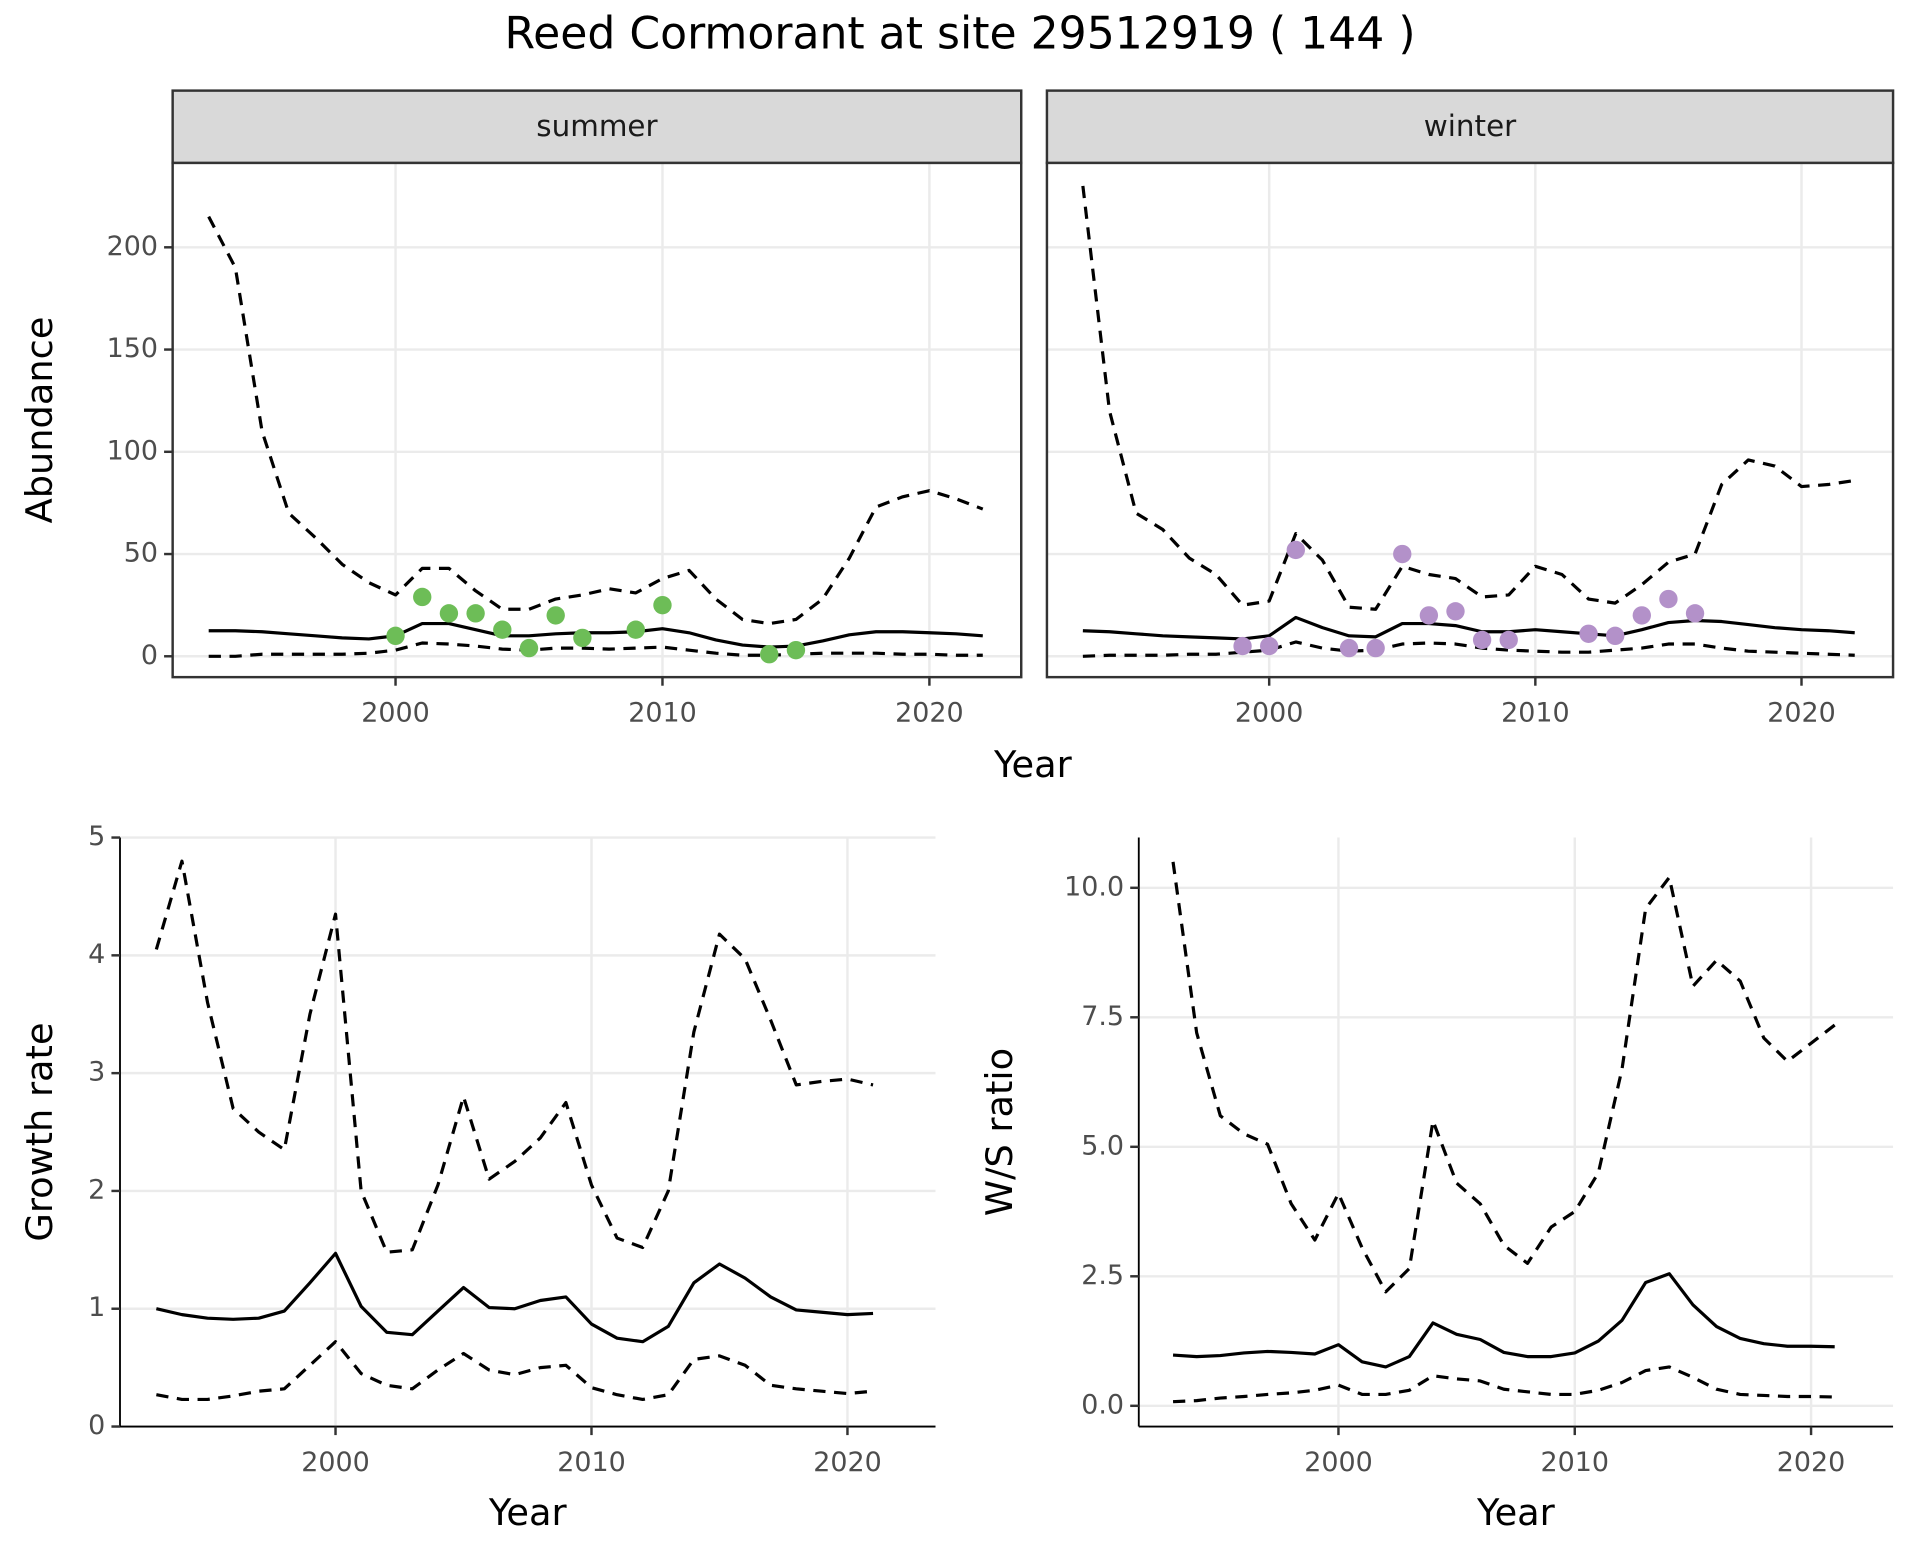 This screenshot has width=1920, height=1560. I want to click on y-tick-label: 5, so click(96, 836).